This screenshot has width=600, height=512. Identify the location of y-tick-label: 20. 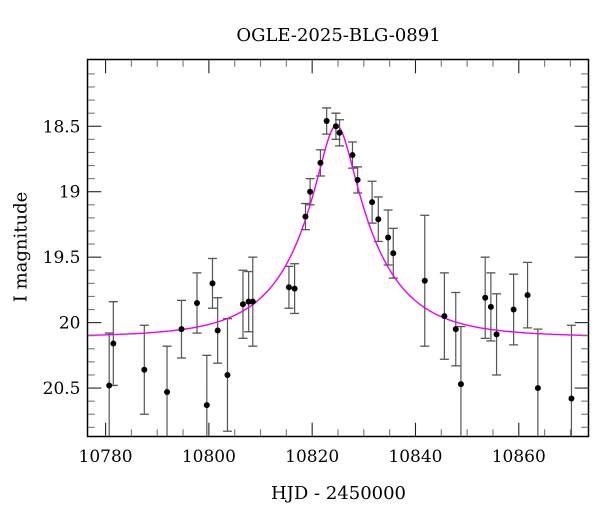
(70, 324).